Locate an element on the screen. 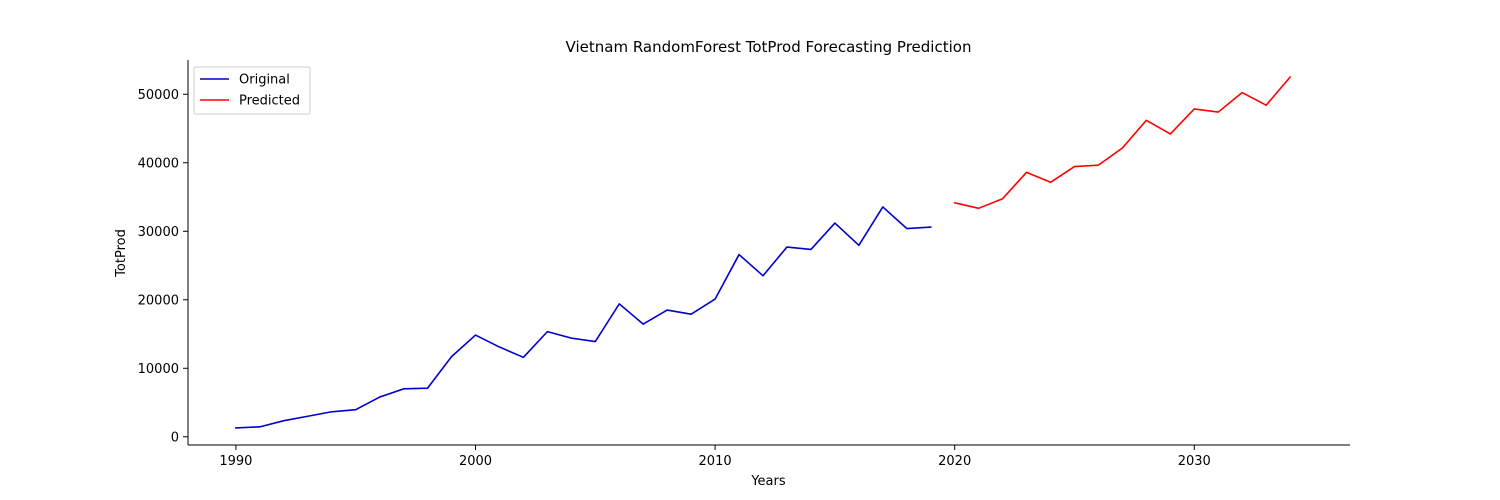  y-tick-label: 10000 is located at coordinates (158, 369).